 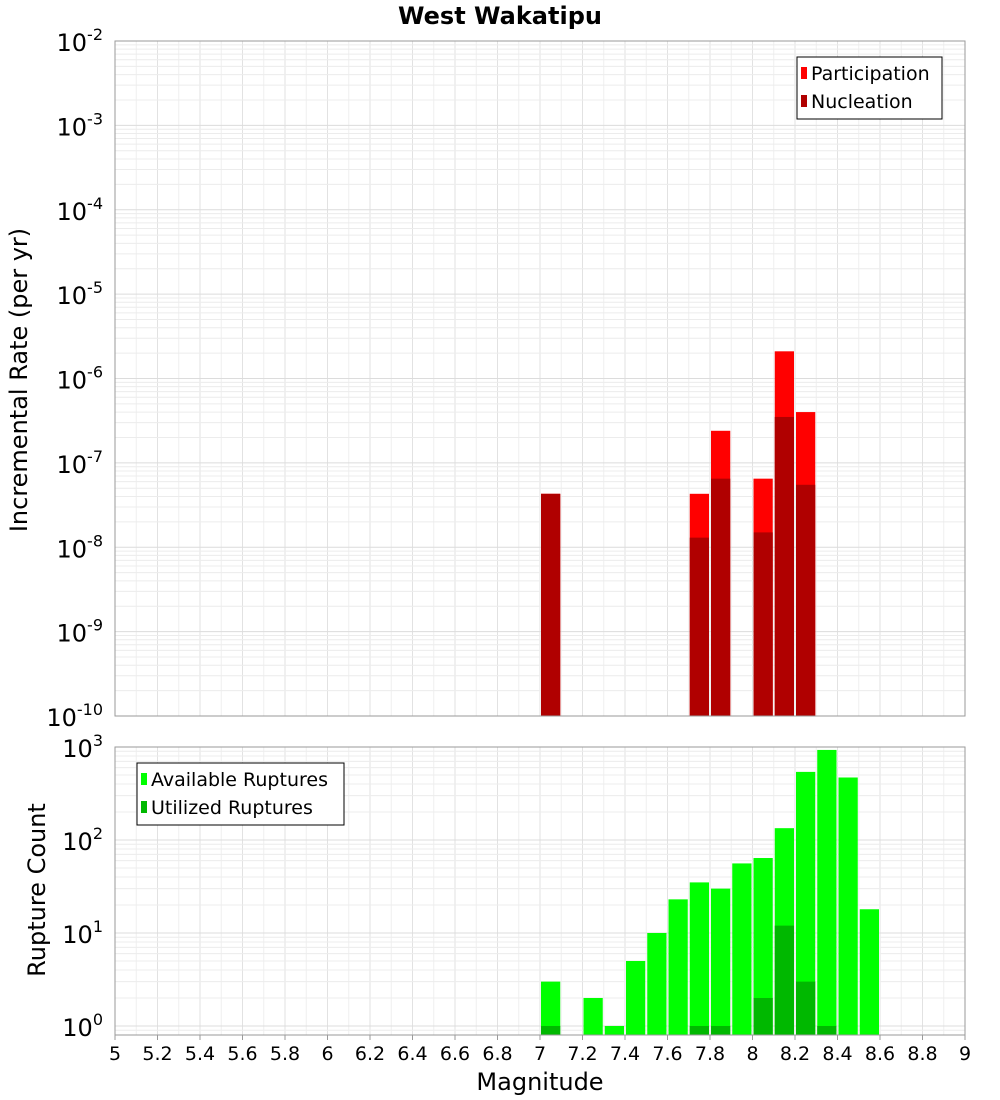 I want to click on y-tick-label: 10², so click(x=82, y=840).